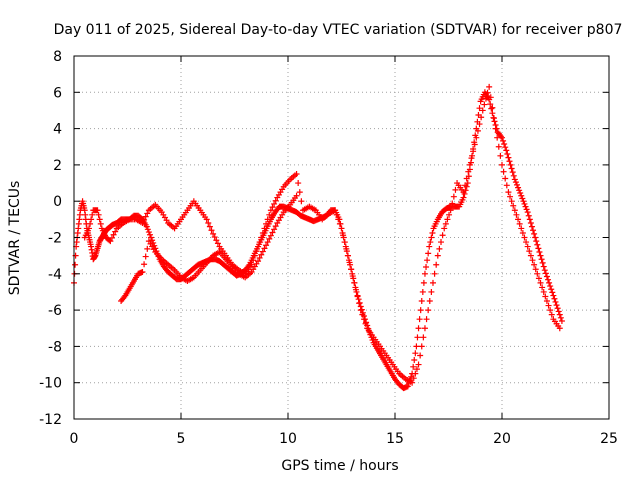  What do you see at coordinates (502, 439) in the screenshot?
I see `x-tick-label: 20` at bounding box center [502, 439].